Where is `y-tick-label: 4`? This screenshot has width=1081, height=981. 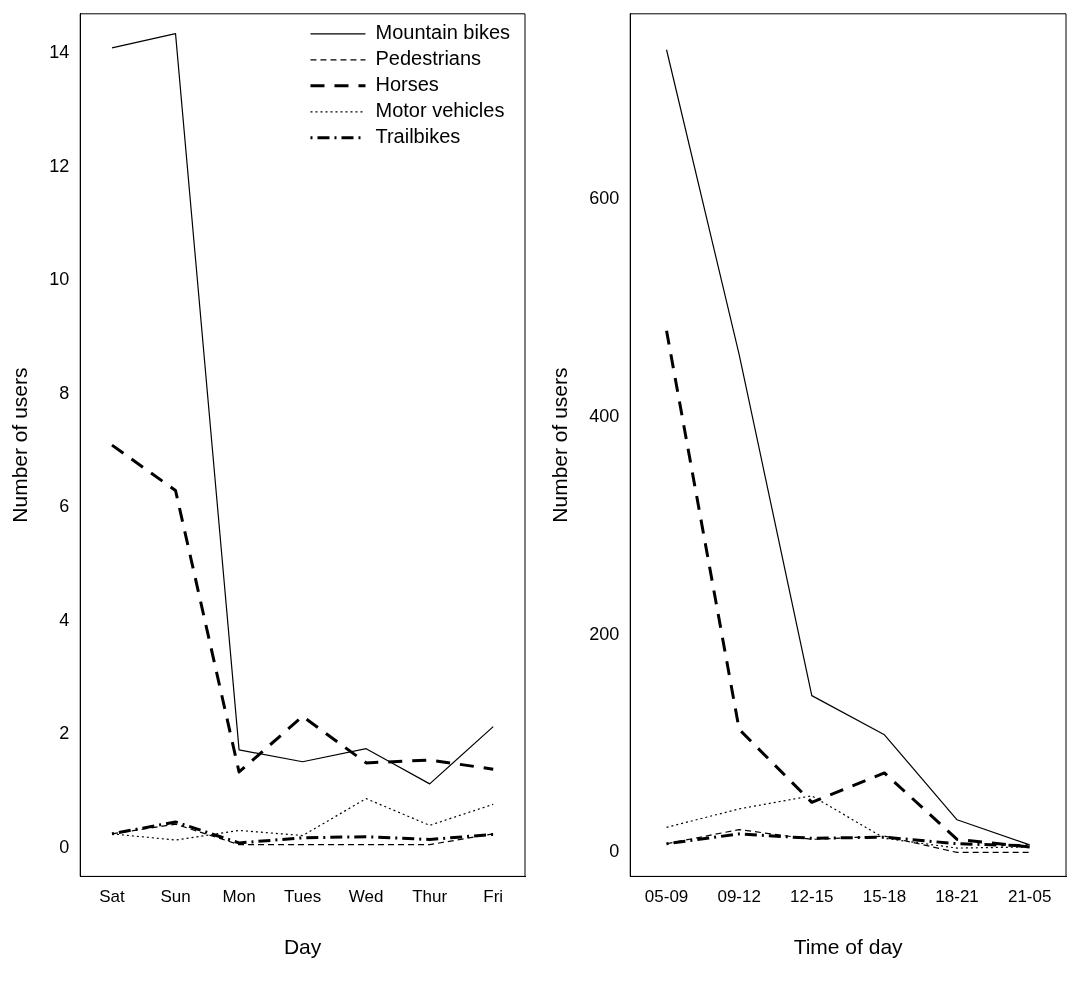
y-tick-label: 4 is located at coordinates (64, 619).